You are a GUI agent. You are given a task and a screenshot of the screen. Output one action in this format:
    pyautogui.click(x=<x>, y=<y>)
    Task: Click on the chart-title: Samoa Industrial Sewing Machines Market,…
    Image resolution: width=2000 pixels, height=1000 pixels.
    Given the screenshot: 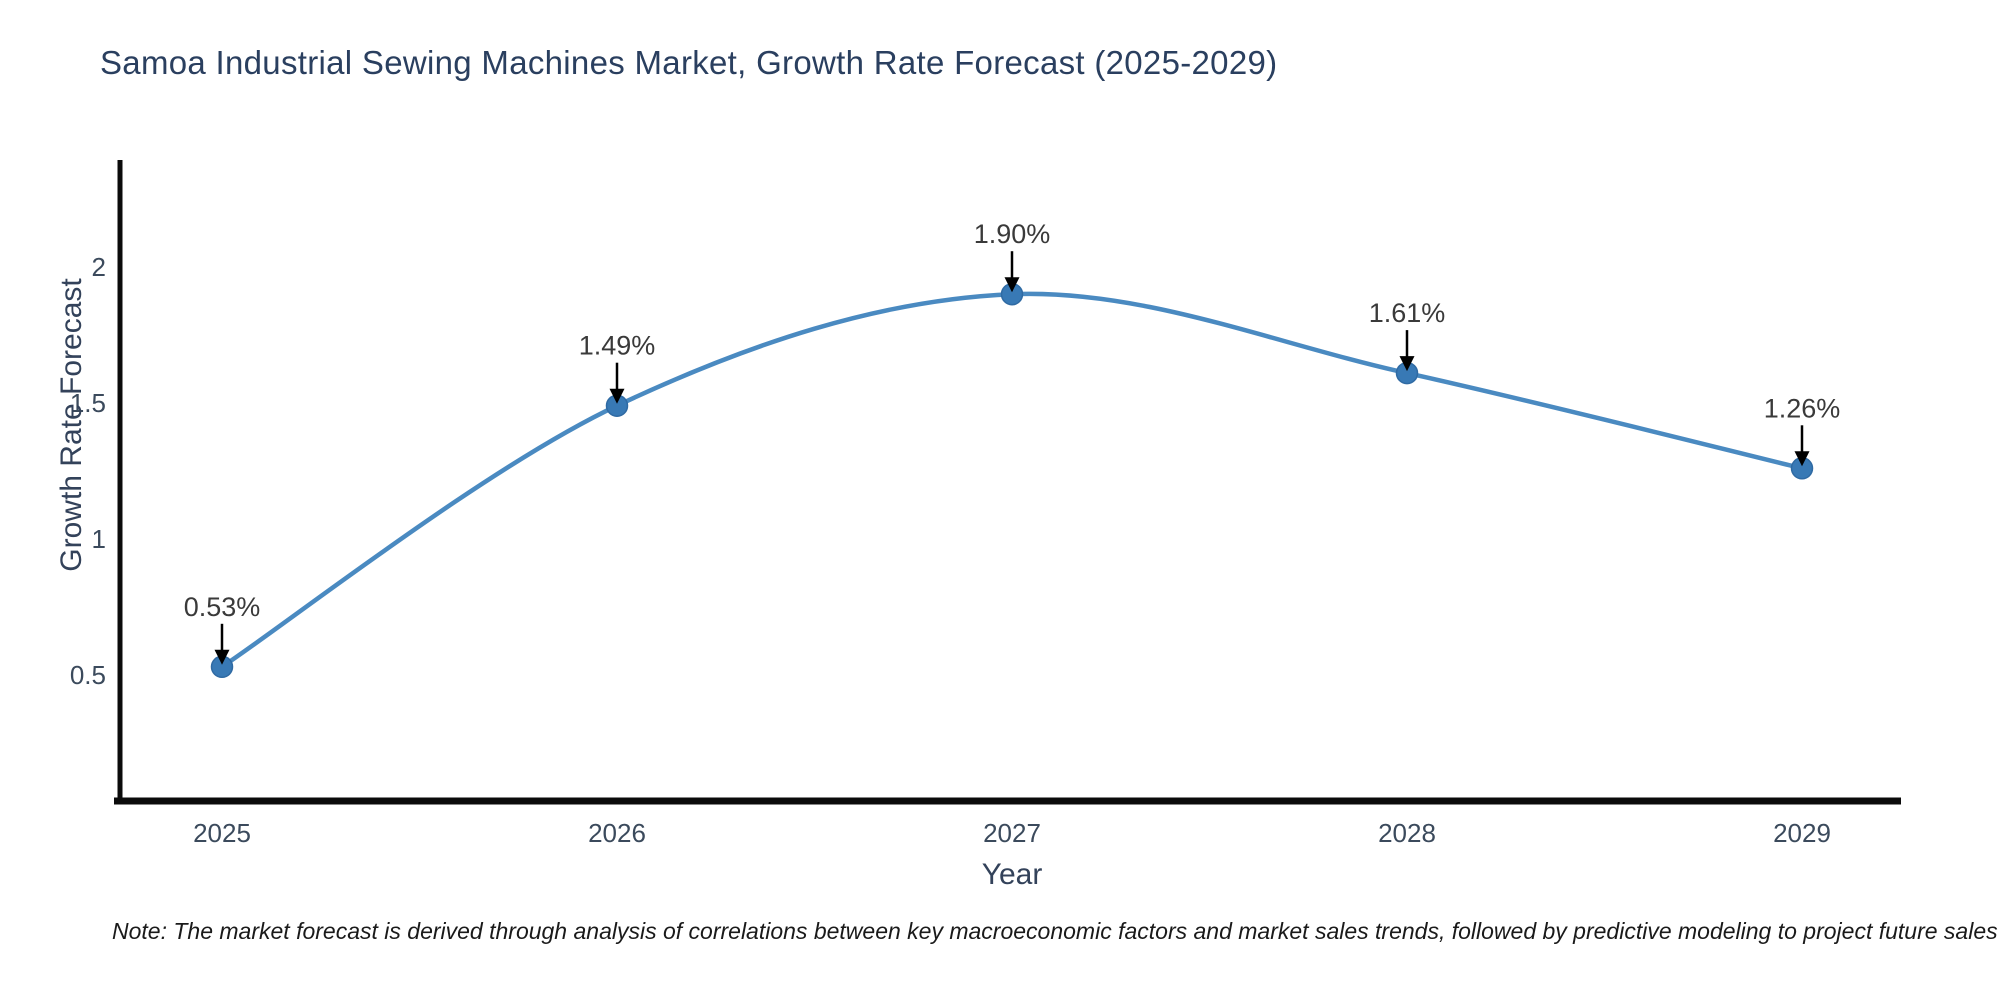 What is the action you would take?
    pyautogui.click(x=689, y=62)
    